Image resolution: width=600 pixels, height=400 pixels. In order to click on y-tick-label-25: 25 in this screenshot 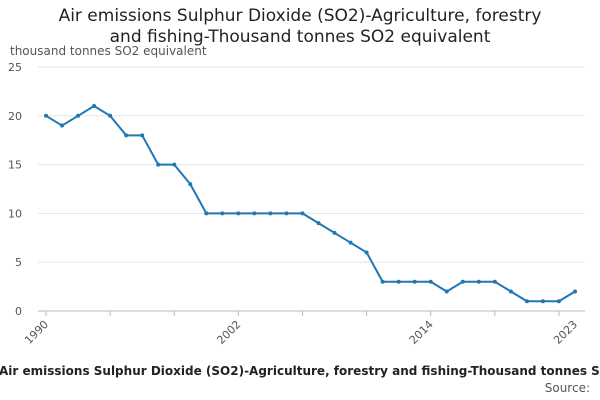, I will do `click(15, 67)`.